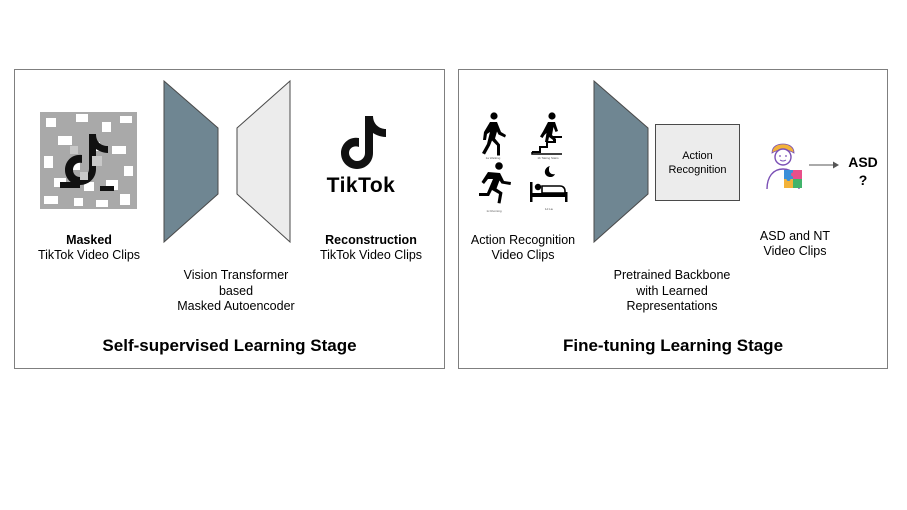 The width and height of the screenshot is (907, 510). What do you see at coordinates (371, 240) in the screenshot?
I see `reconstruction-label-bold: Reconstruction` at bounding box center [371, 240].